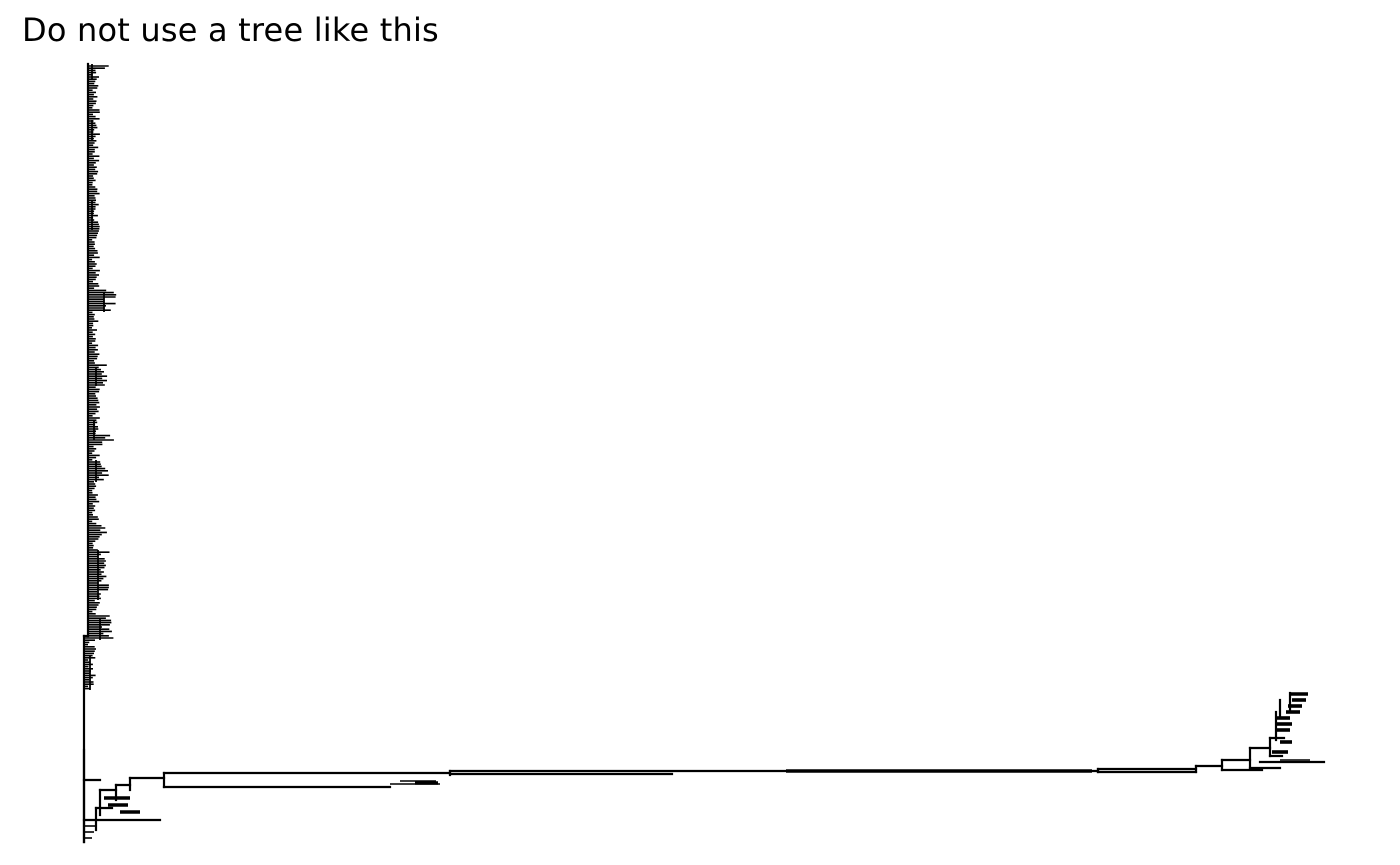  I want to click on plot-title: Do not use a tree like this, so click(230, 30).